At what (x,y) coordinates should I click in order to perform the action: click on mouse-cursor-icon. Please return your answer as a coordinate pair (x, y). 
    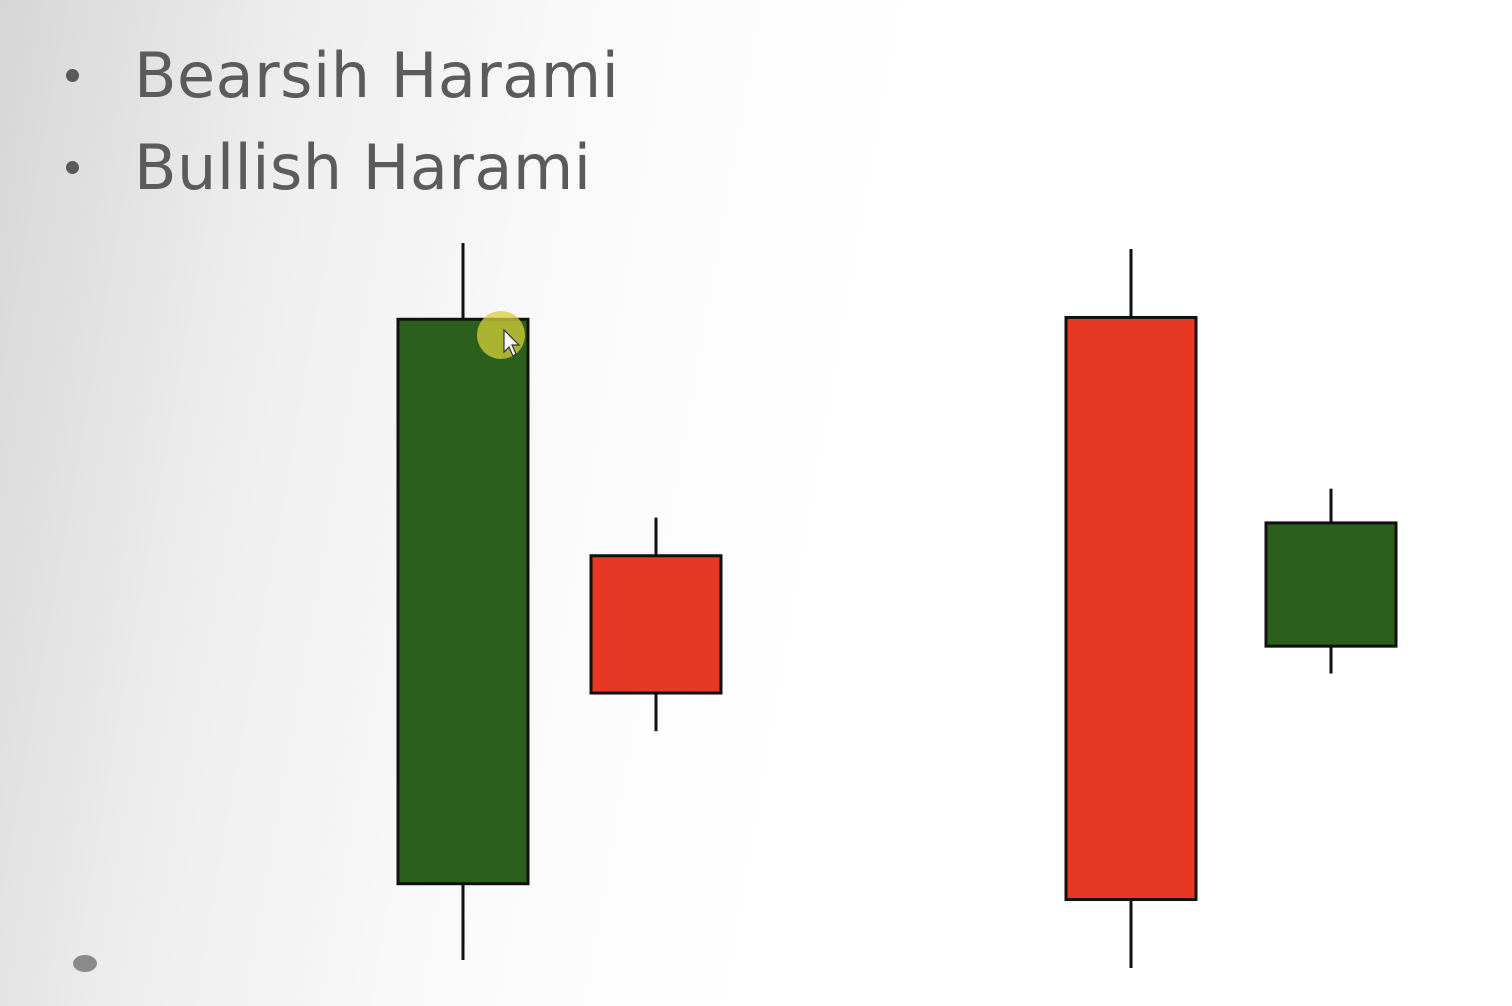
    Looking at the image, I should click on (501, 335).